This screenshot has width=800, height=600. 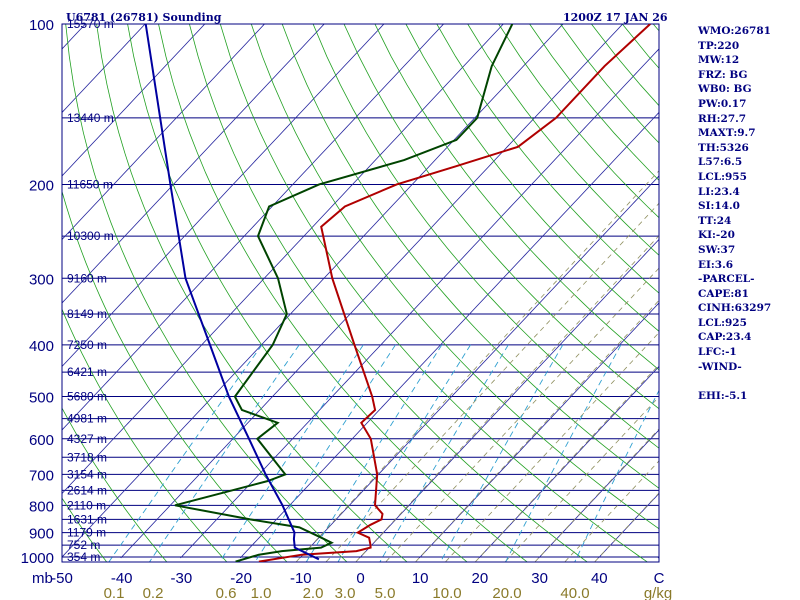 I want to click on mixing-ratio-label: 0.2, so click(x=153, y=592).